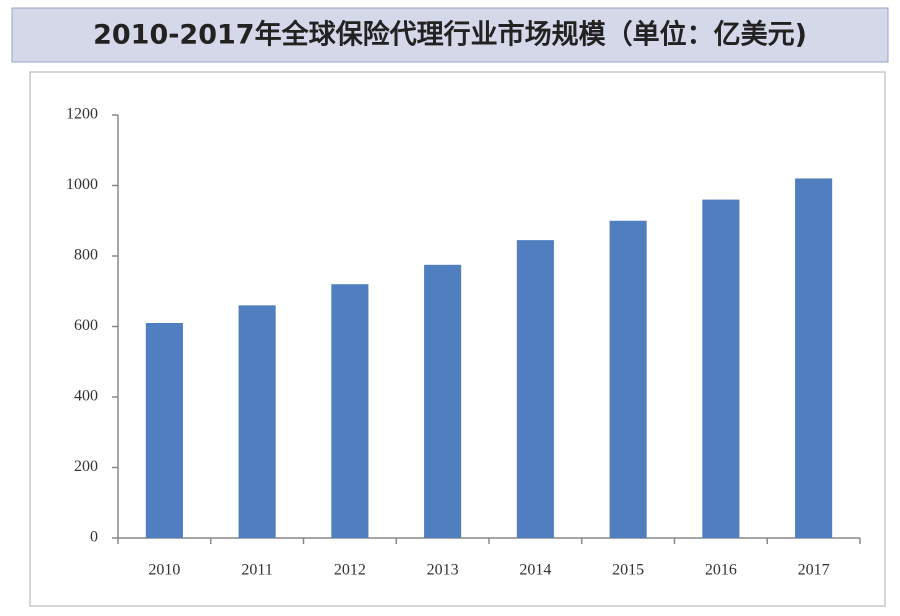 This screenshot has height=616, width=900. Describe the element at coordinates (814, 570) in the screenshot. I see `x-tick-label: 2017` at that location.